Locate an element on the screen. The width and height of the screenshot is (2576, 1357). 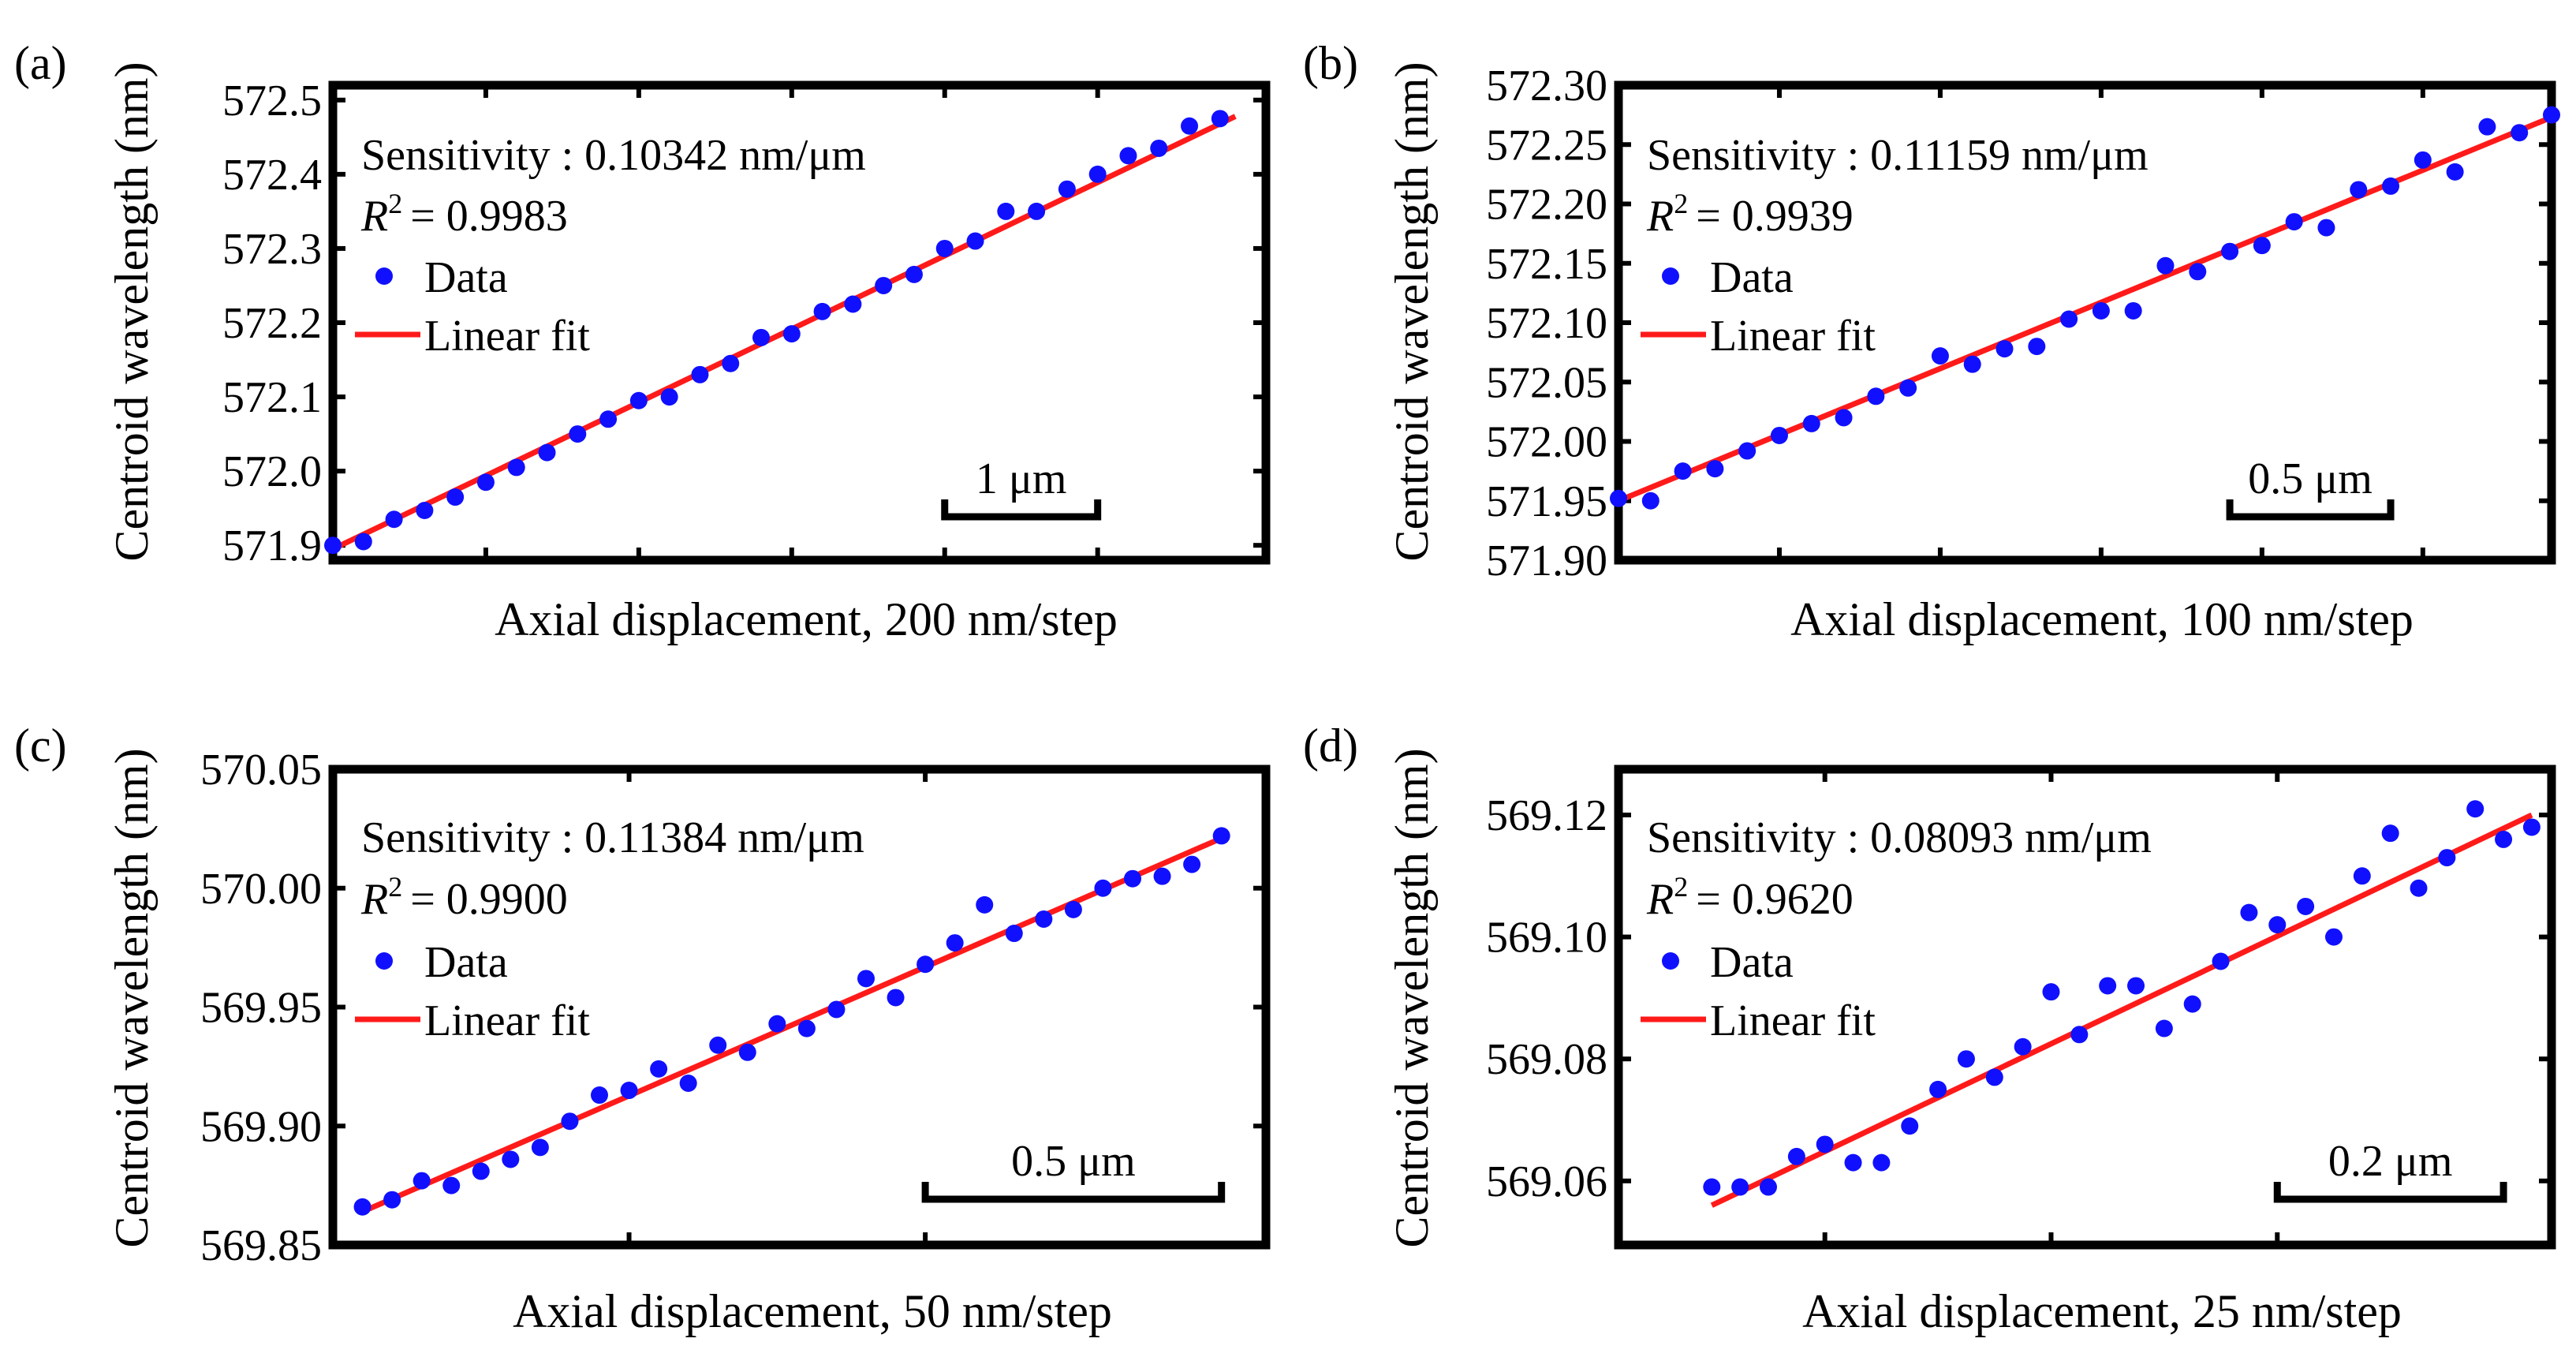
r-squared-annotation: R2 = 0.9620 is located at coordinates (1750, 898).